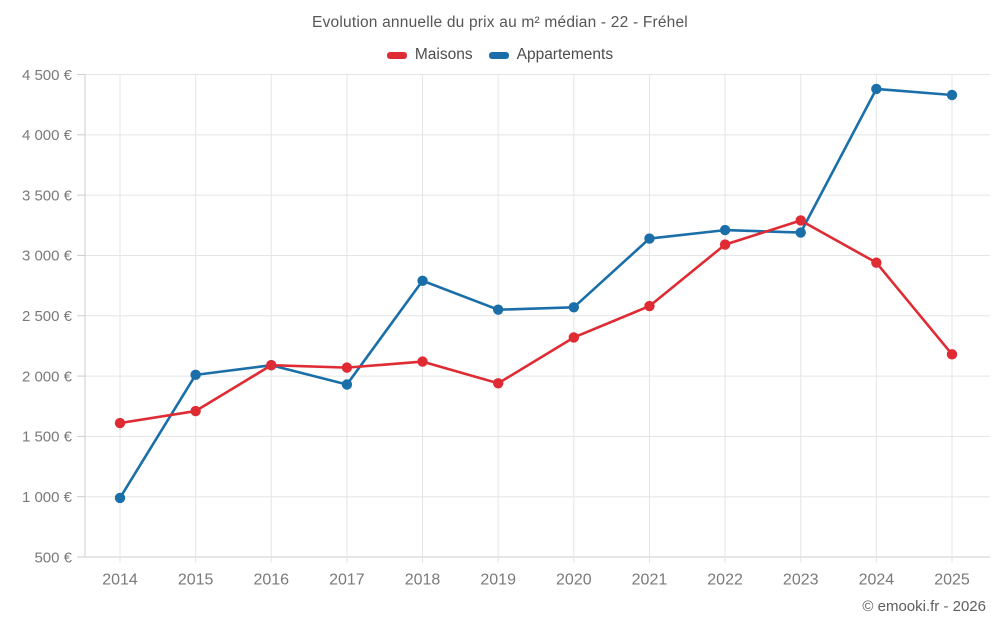  What do you see at coordinates (47, 316) in the screenshot?
I see `y-tick-label: 2 500 €` at bounding box center [47, 316].